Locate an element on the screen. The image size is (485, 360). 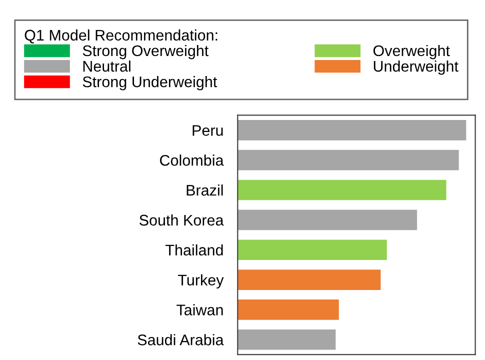
legend-label: Overweight is located at coordinates (411, 52).